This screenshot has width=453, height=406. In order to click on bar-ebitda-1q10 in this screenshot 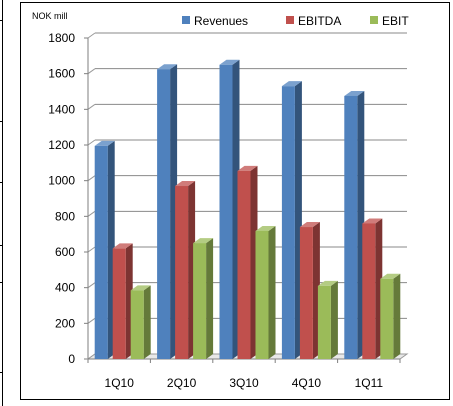, I will do `click(122, 301)`.